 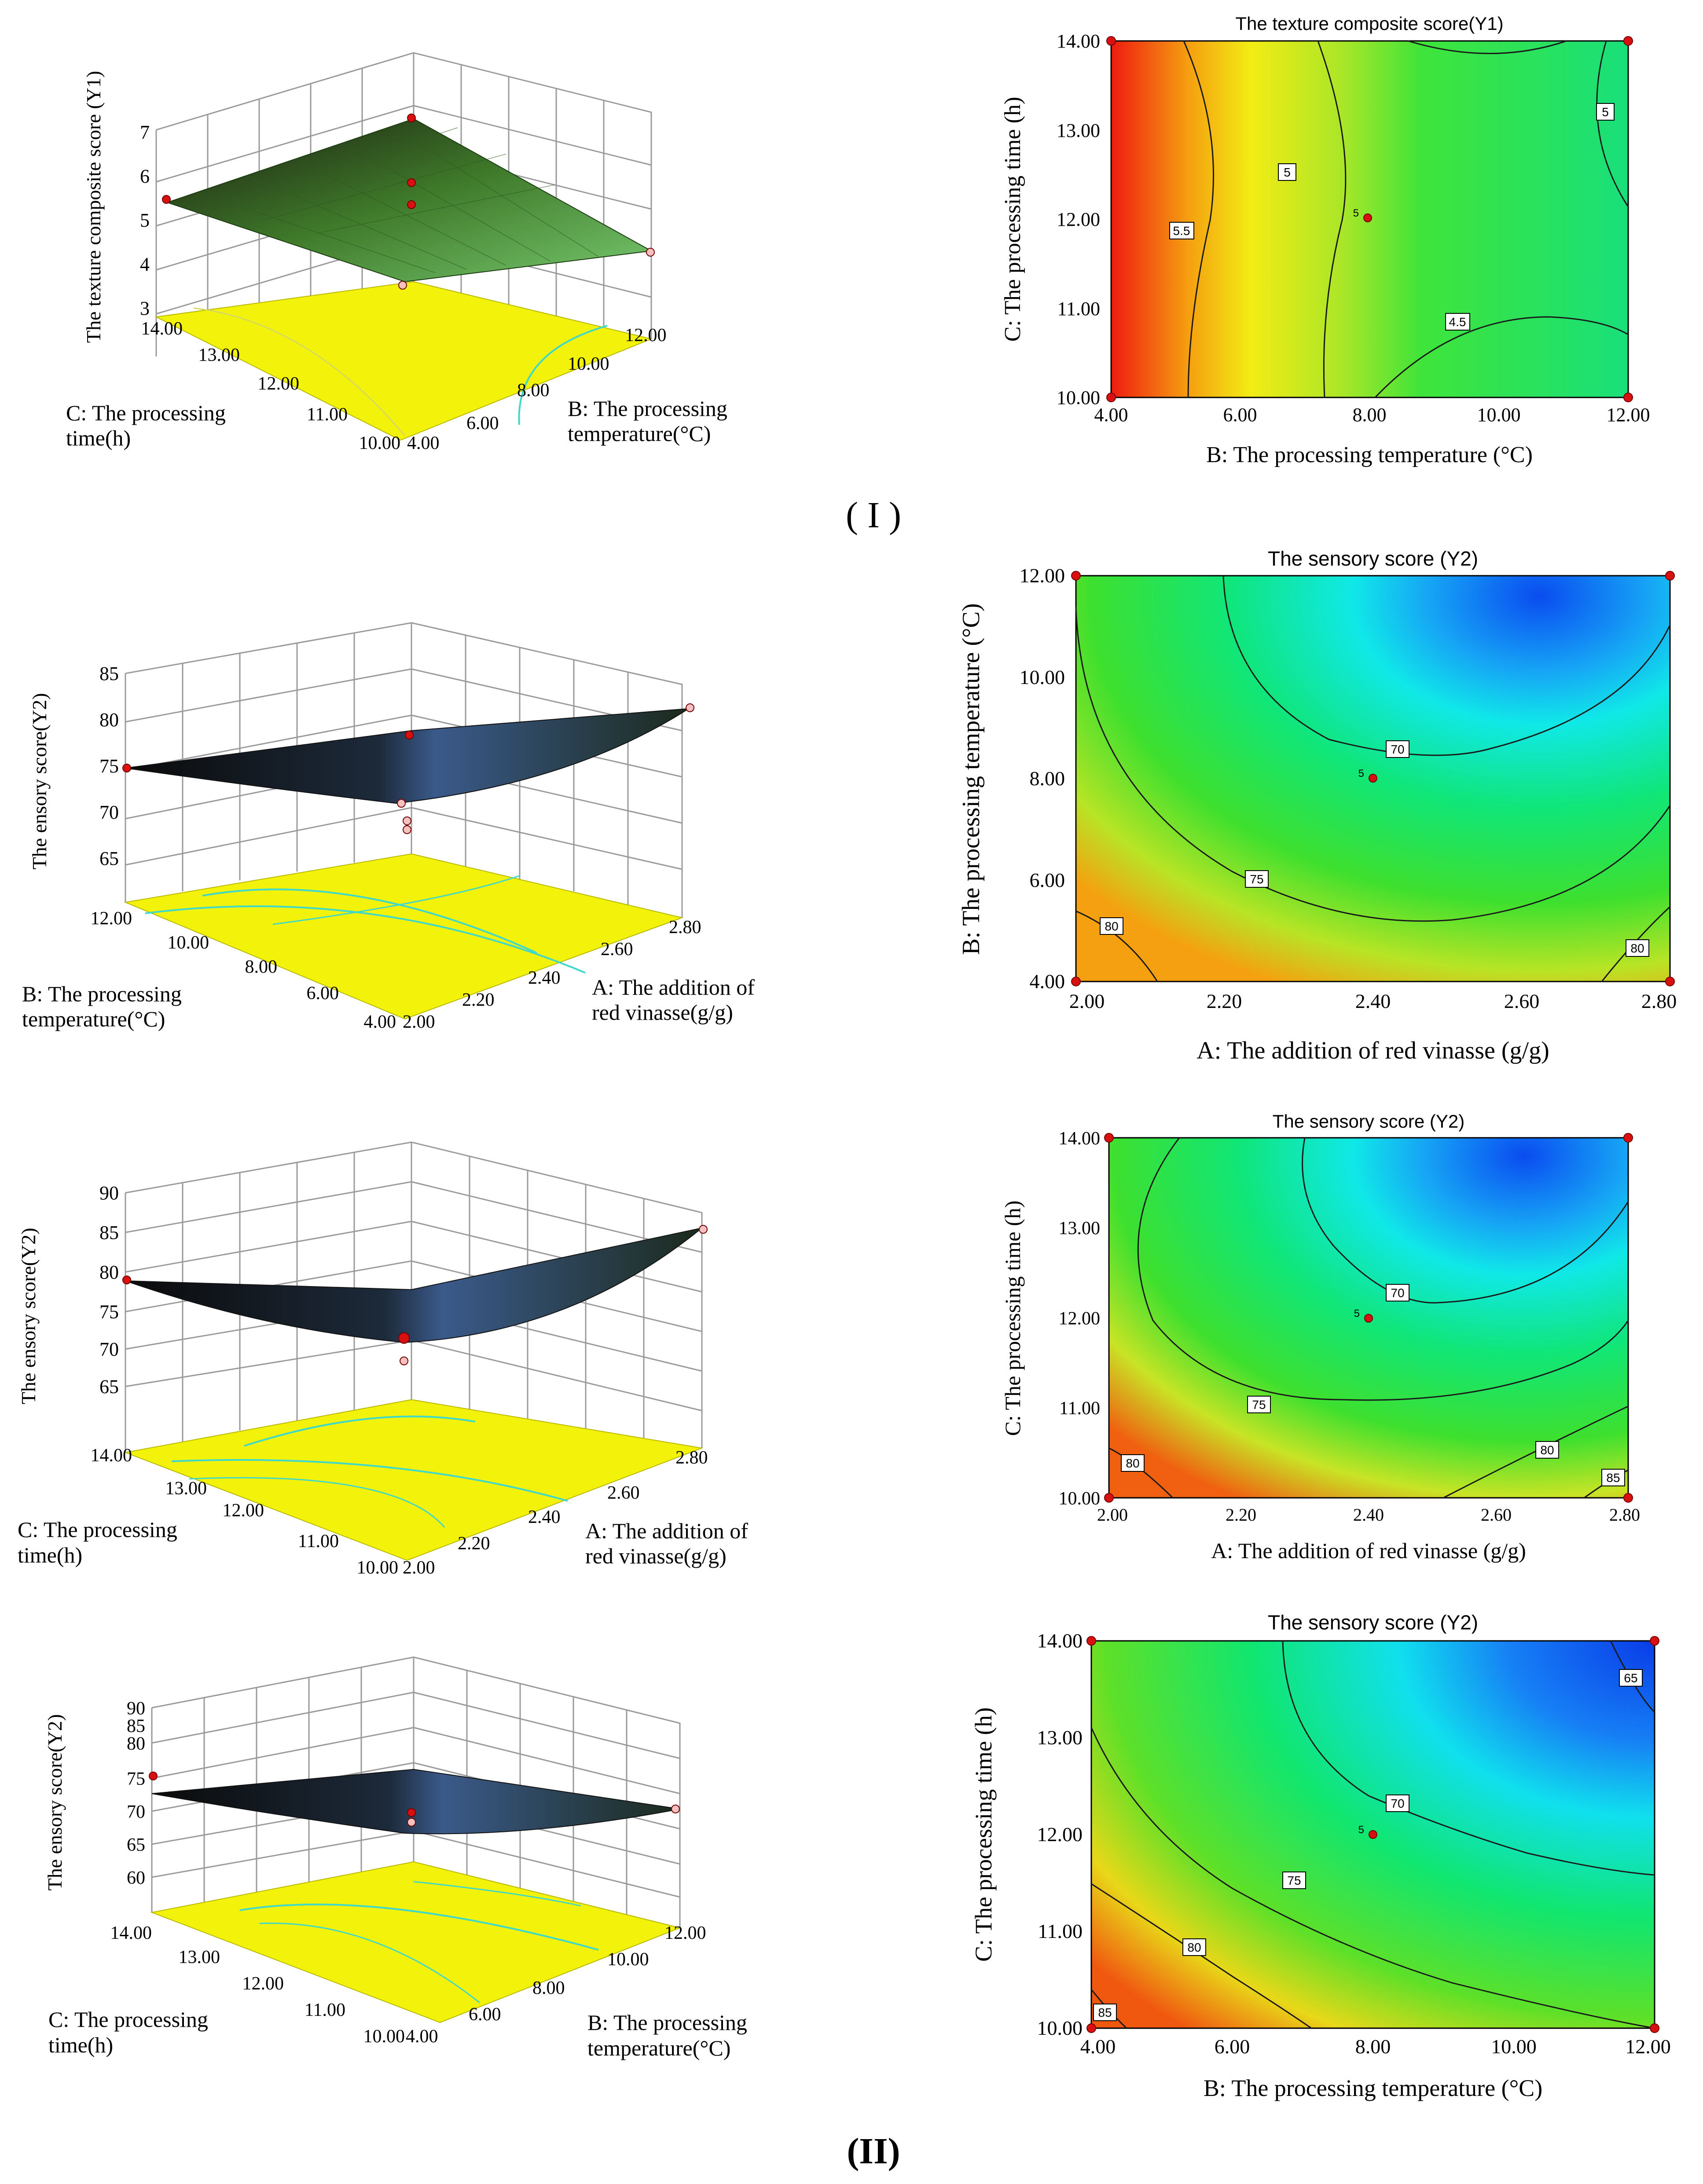 What do you see at coordinates (685, 1933) in the screenshot?
I see `right-axis-tick: 12.00` at bounding box center [685, 1933].